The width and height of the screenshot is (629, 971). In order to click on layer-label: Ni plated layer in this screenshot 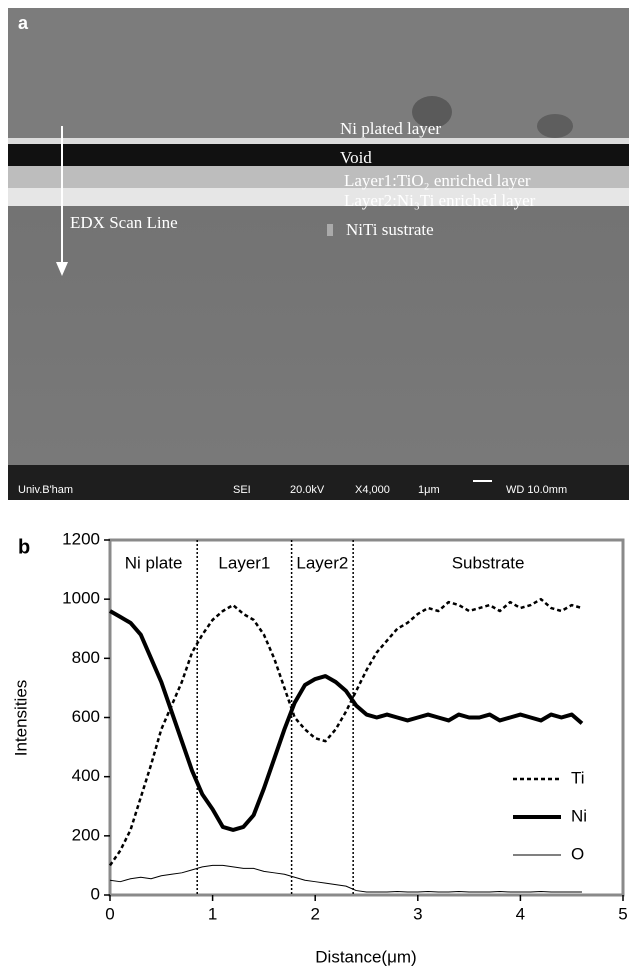, I will do `click(390, 128)`.